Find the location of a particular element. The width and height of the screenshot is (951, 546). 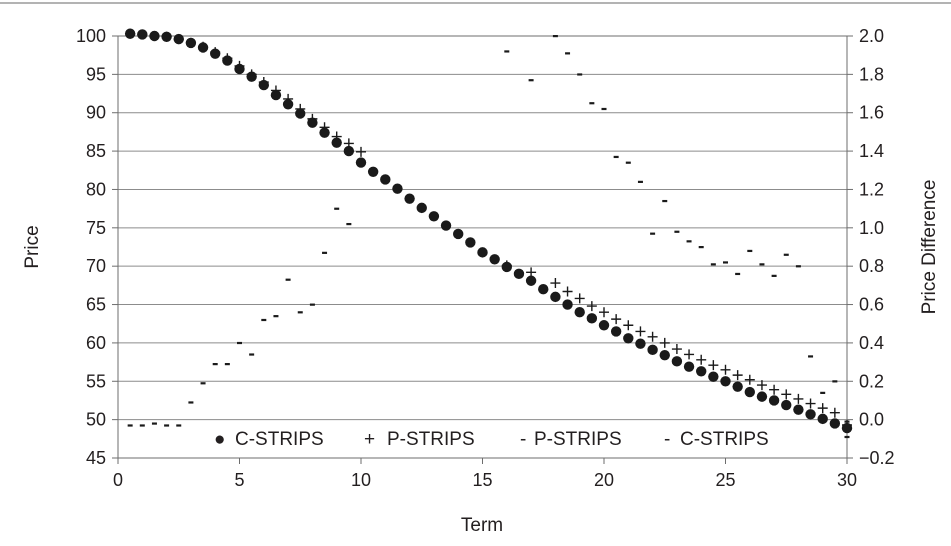

y2-tick-label: 0.0 is located at coordinates (871, 420).